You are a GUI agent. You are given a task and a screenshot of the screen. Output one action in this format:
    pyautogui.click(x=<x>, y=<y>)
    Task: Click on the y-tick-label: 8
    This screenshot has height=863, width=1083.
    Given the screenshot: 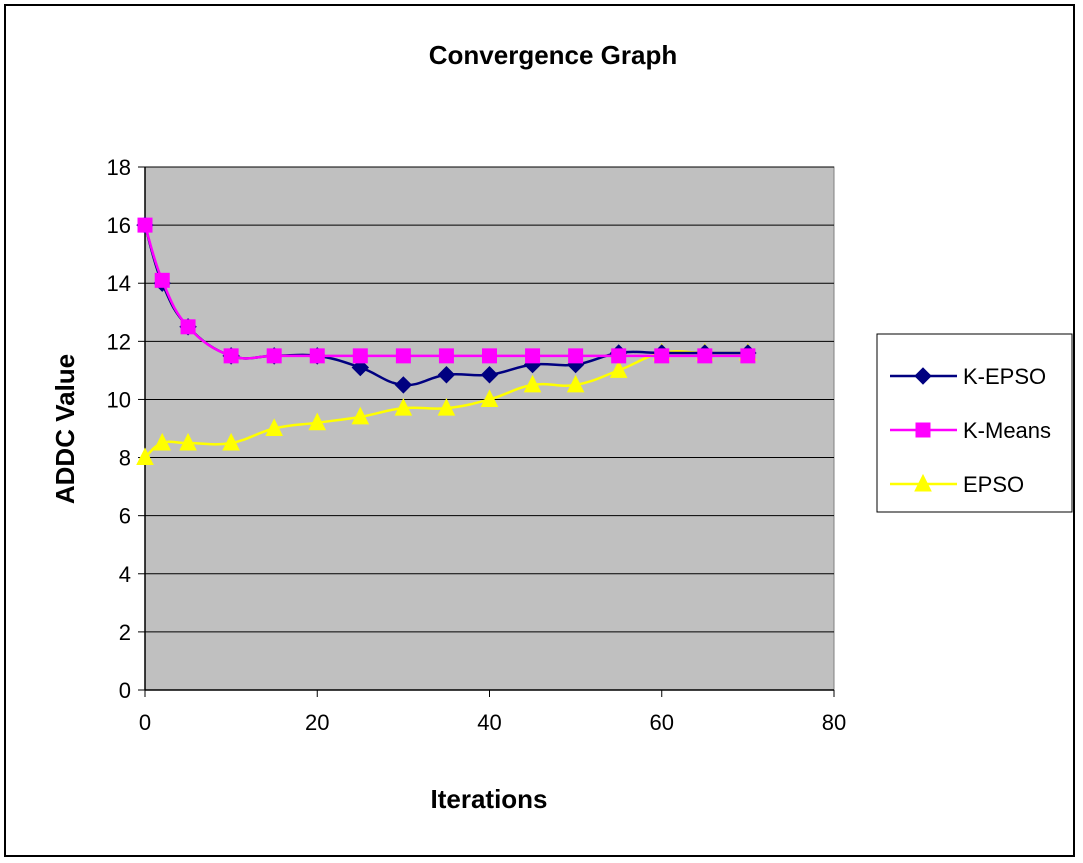 What is the action you would take?
    pyautogui.click(x=125, y=458)
    